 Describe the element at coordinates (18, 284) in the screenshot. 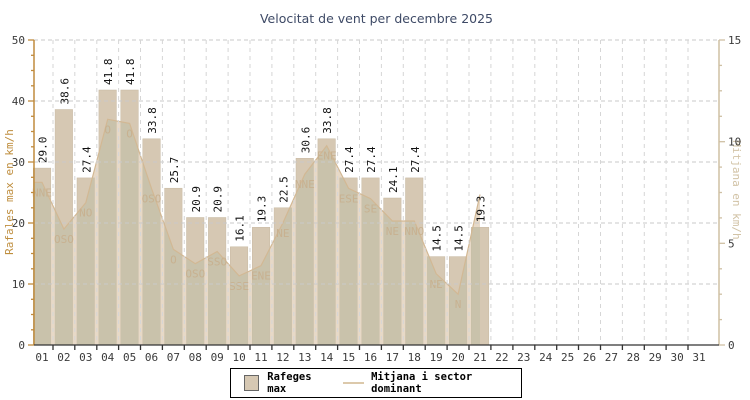

I see `left-tick-label: 10` at that location.